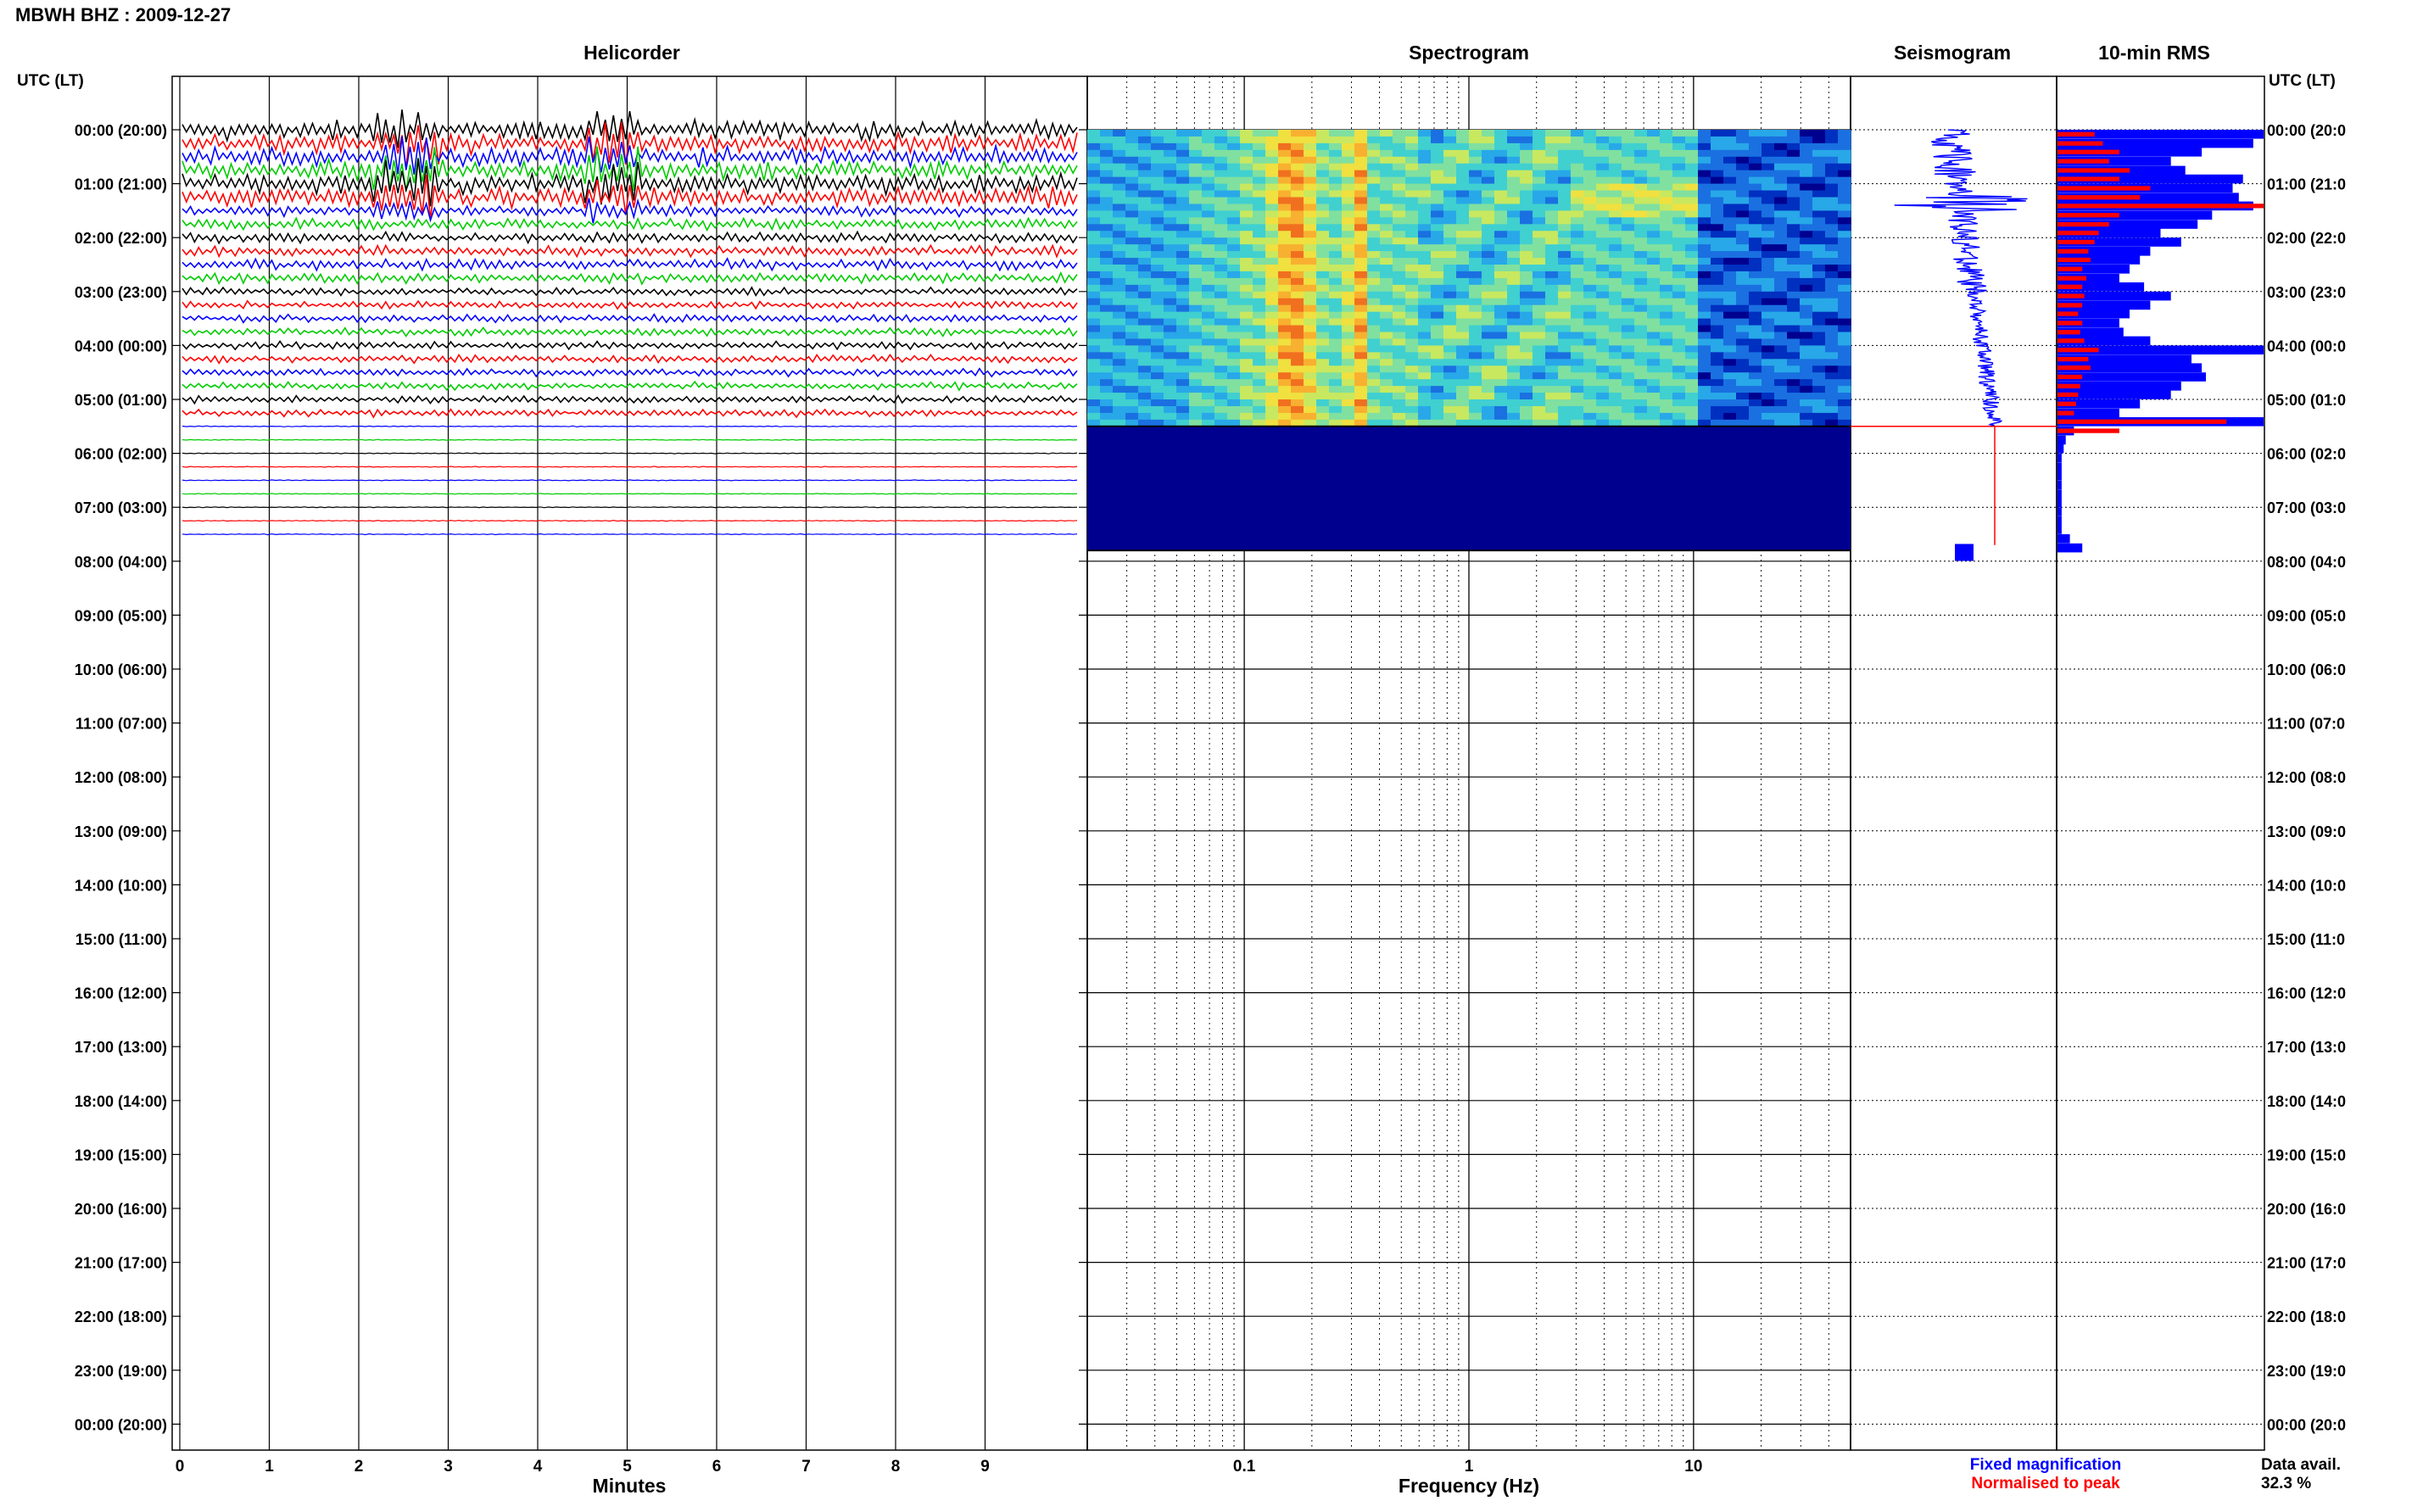 This screenshot has height=1512, width=2412. Describe the element at coordinates (123, 14) in the screenshot. I see `figure-title: MBWH BHZ : 2009-12-27` at that location.